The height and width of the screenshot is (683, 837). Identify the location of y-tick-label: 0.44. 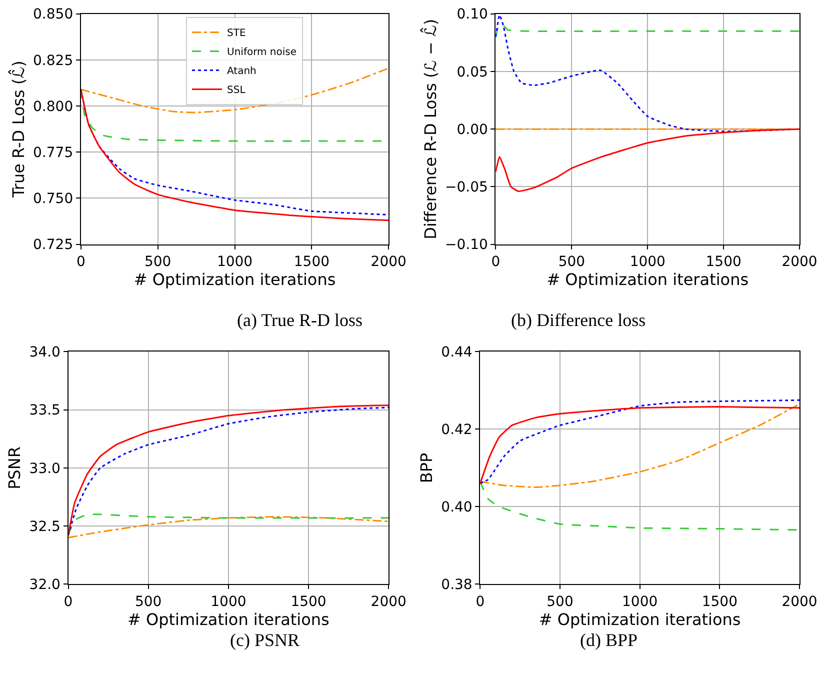
(456, 352).